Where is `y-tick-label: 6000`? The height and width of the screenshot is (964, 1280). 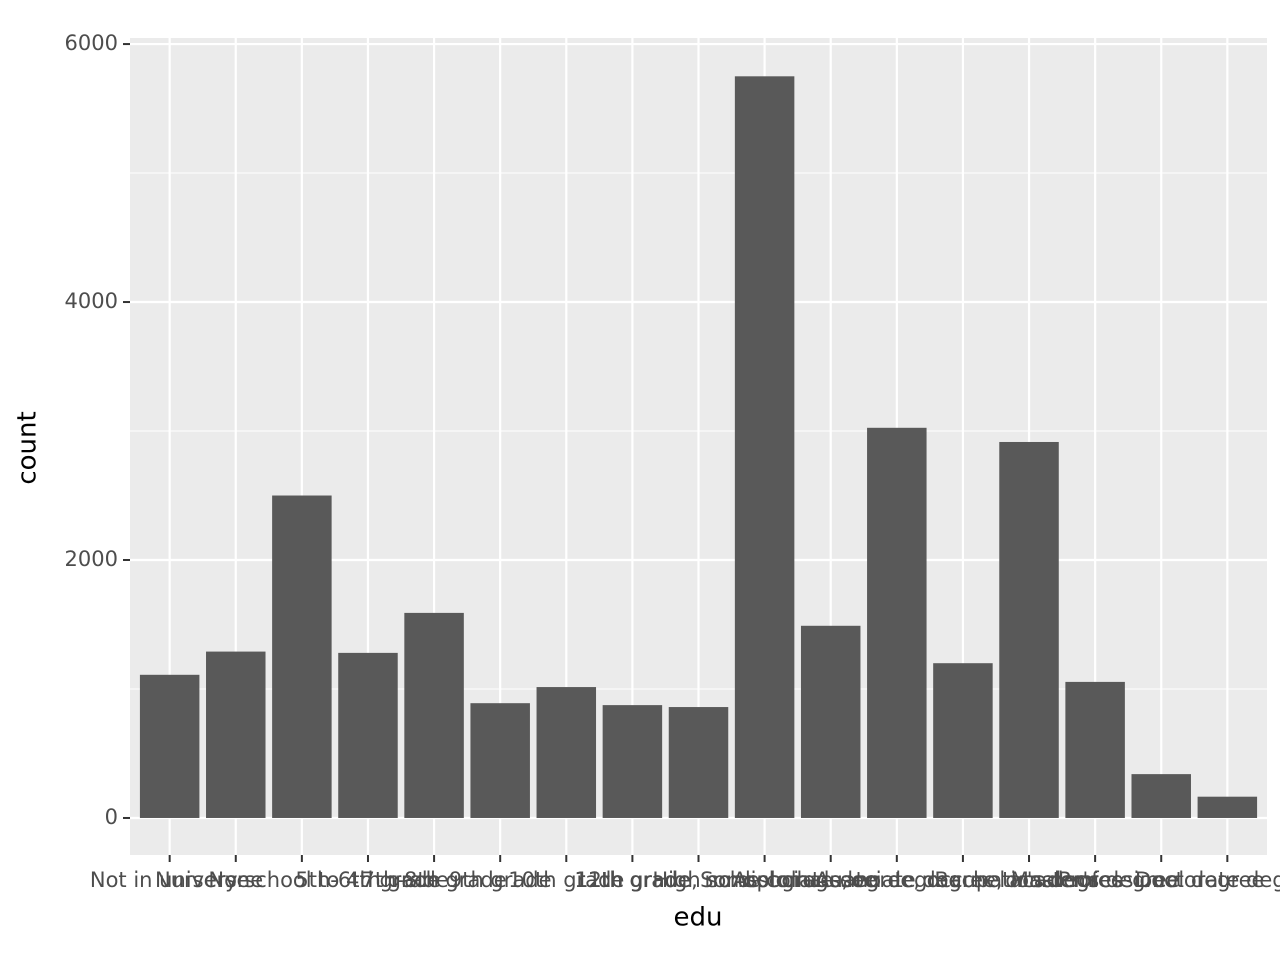 y-tick-label: 6000 is located at coordinates (91, 43).